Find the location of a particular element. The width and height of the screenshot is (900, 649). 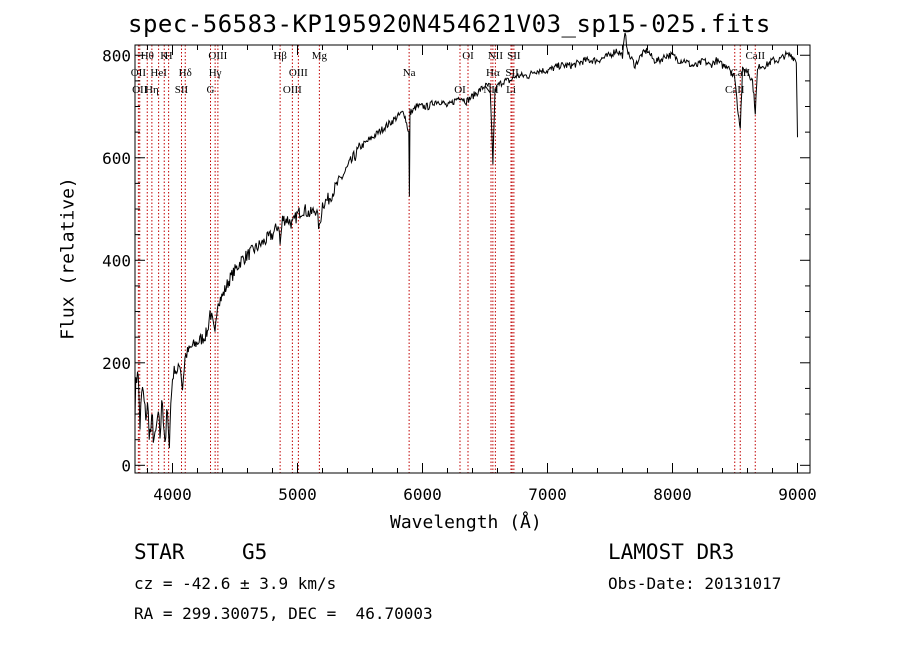

spectral-line-label: HeI is located at coordinates (158, 73).